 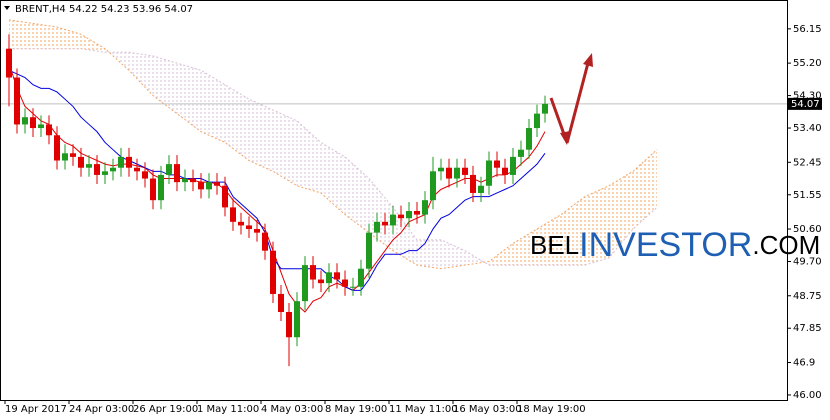 What do you see at coordinates (807, 96) in the screenshot?
I see `y-tick-label: 54.30` at bounding box center [807, 96].